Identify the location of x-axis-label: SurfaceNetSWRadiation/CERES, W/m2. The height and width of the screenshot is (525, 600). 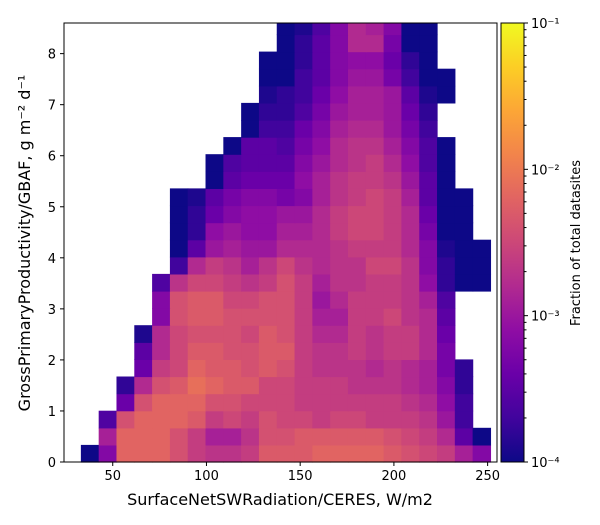
(280, 499).